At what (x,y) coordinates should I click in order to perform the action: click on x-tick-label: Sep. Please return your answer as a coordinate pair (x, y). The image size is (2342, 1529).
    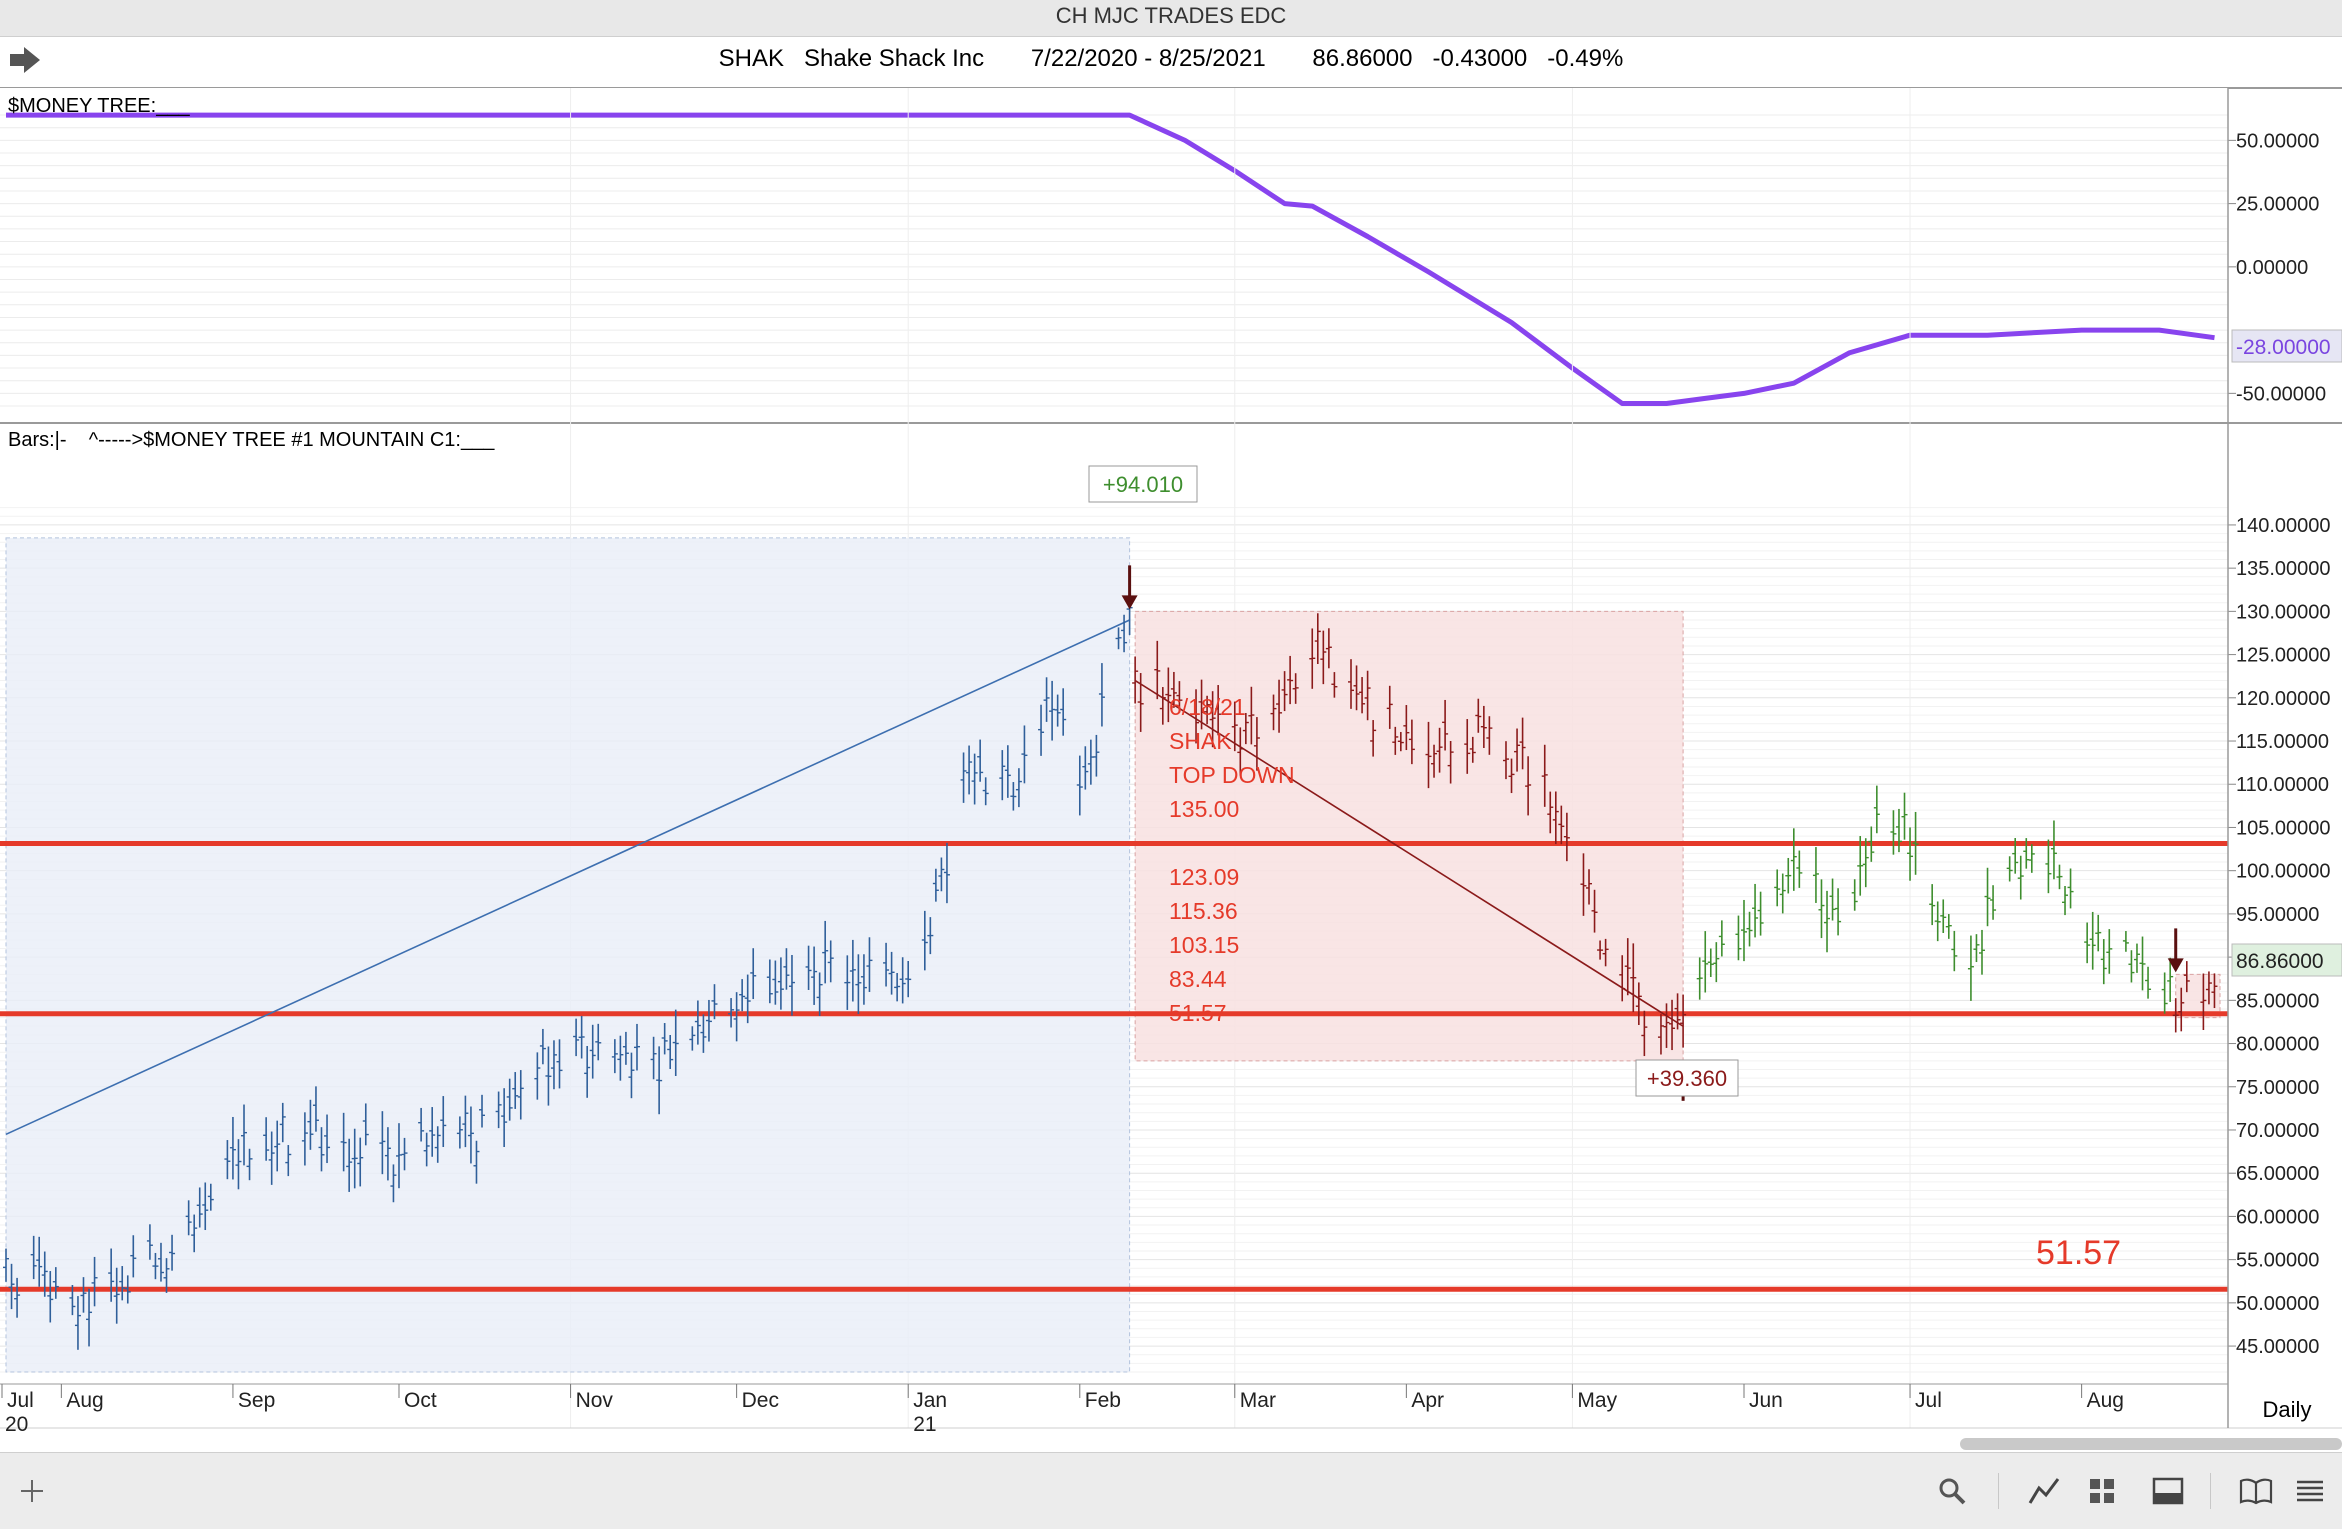
    Looking at the image, I should click on (256, 1400).